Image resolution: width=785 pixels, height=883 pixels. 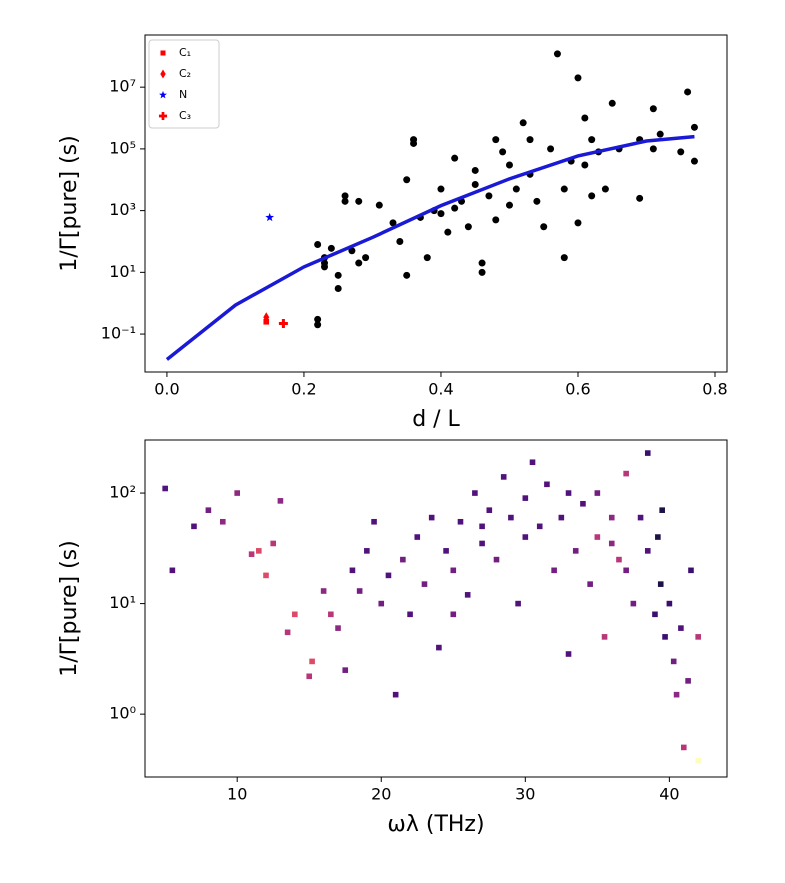 I want to click on x-tick-label: 20, so click(x=381, y=794).